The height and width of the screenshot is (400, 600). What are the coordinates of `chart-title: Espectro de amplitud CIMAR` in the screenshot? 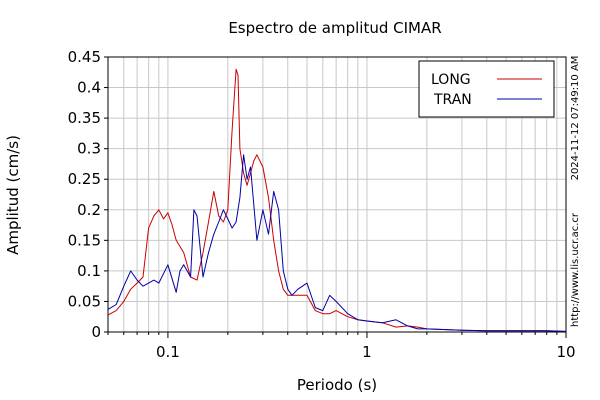 It's located at (334, 28).